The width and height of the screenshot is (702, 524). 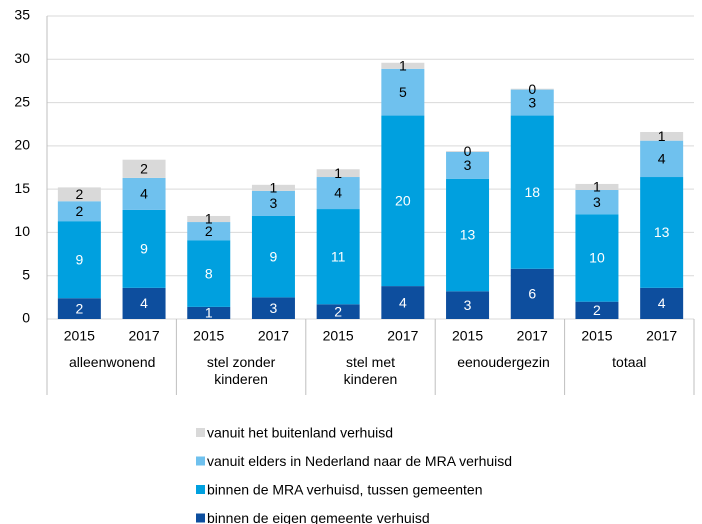 What do you see at coordinates (22, 231) in the screenshot?
I see `y-tick-label: 10` at bounding box center [22, 231].